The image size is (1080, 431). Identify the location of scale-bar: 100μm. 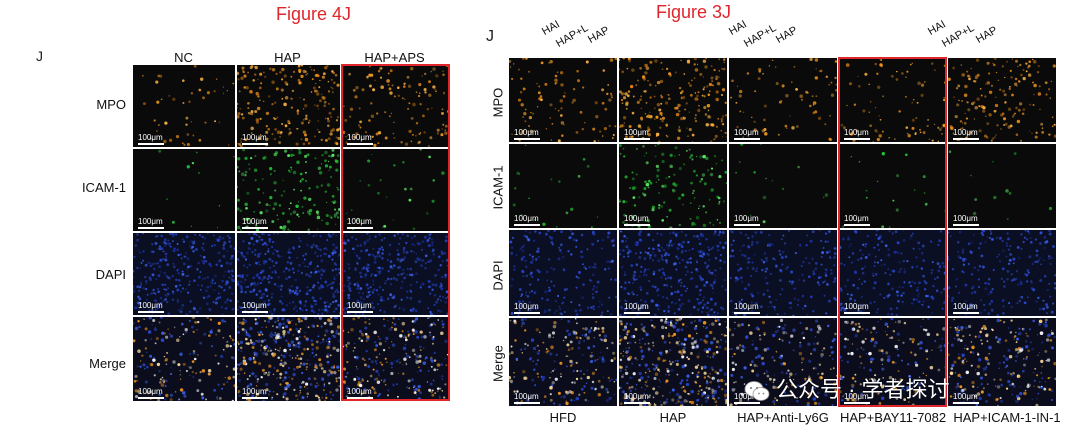
(527, 134).